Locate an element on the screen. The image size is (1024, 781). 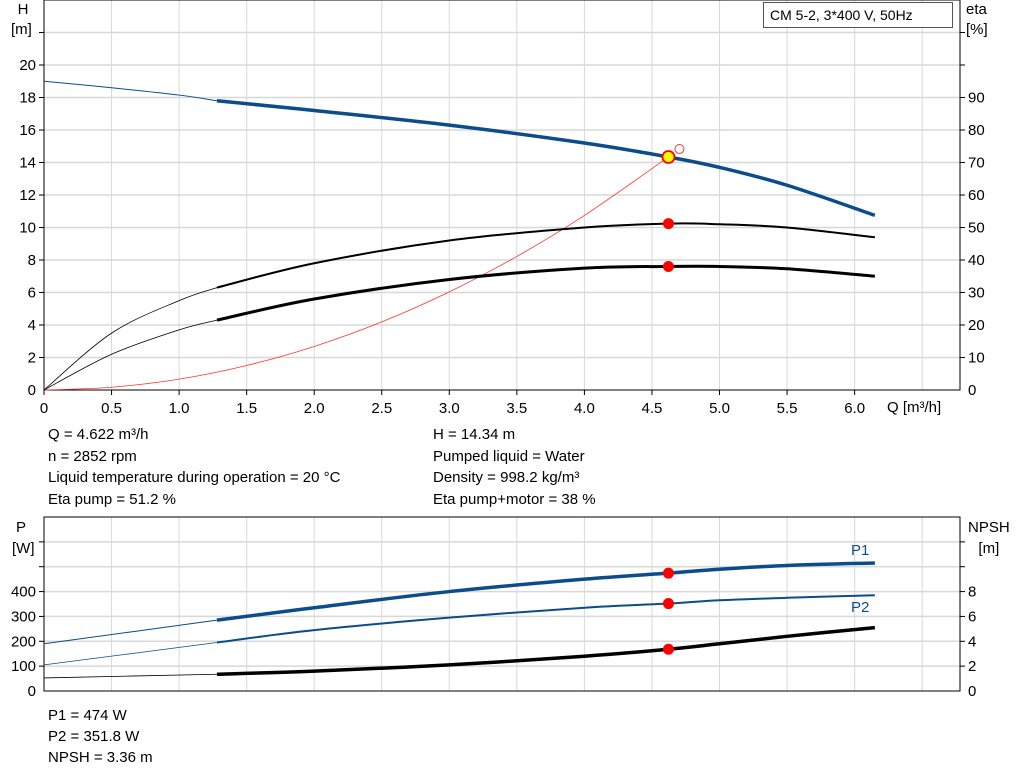
p1-curve-extrapolated is located at coordinates (130, 632).